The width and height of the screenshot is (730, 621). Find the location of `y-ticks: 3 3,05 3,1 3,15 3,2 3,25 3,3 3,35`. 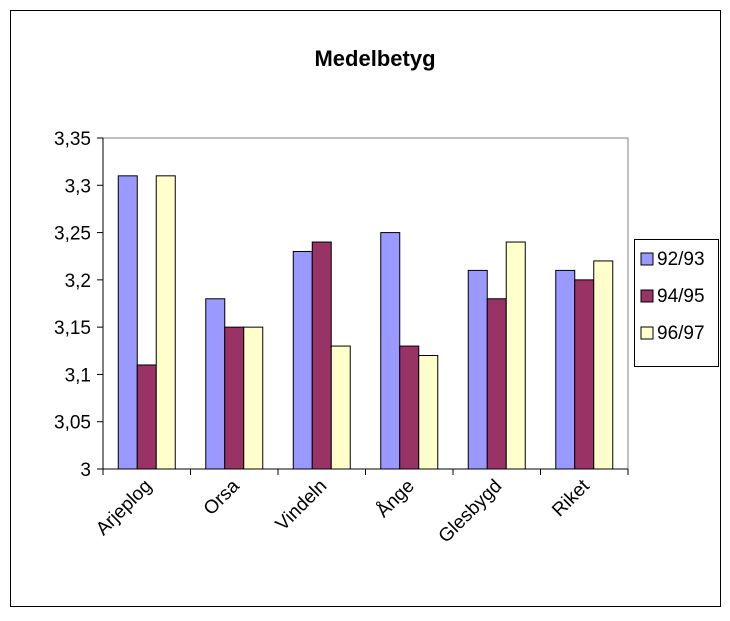

y-ticks: 3 3,05 3,1 3,15 3,2 3,25 3,3 3,35 is located at coordinates (78, 305).